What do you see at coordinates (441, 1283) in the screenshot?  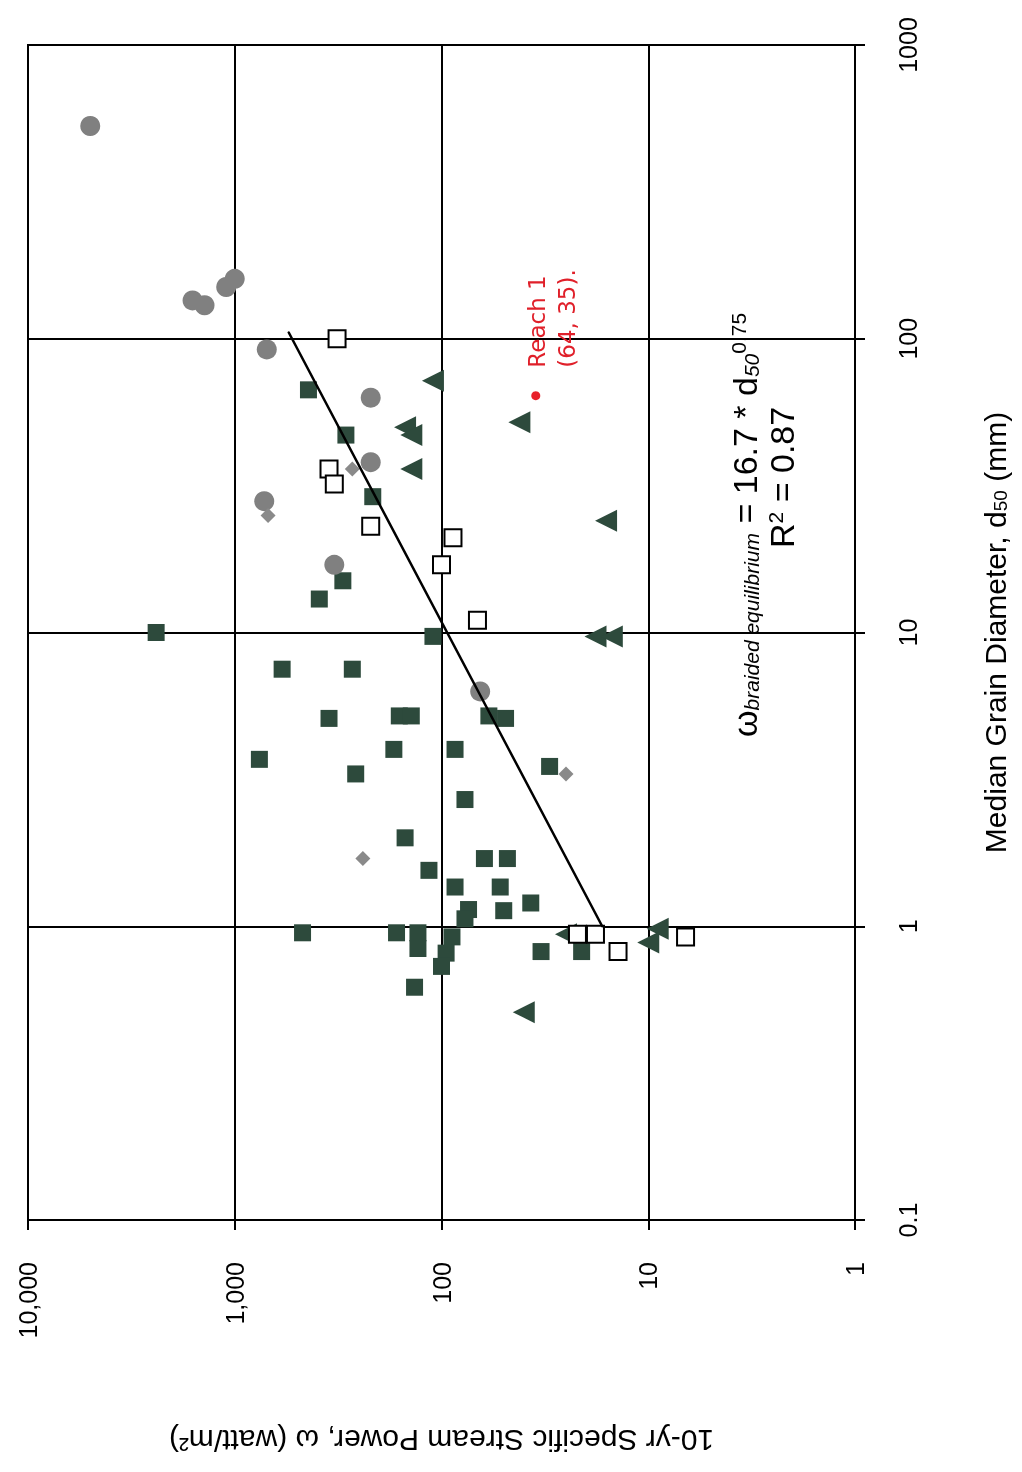 I see `x-tick-label: 100` at bounding box center [441, 1283].